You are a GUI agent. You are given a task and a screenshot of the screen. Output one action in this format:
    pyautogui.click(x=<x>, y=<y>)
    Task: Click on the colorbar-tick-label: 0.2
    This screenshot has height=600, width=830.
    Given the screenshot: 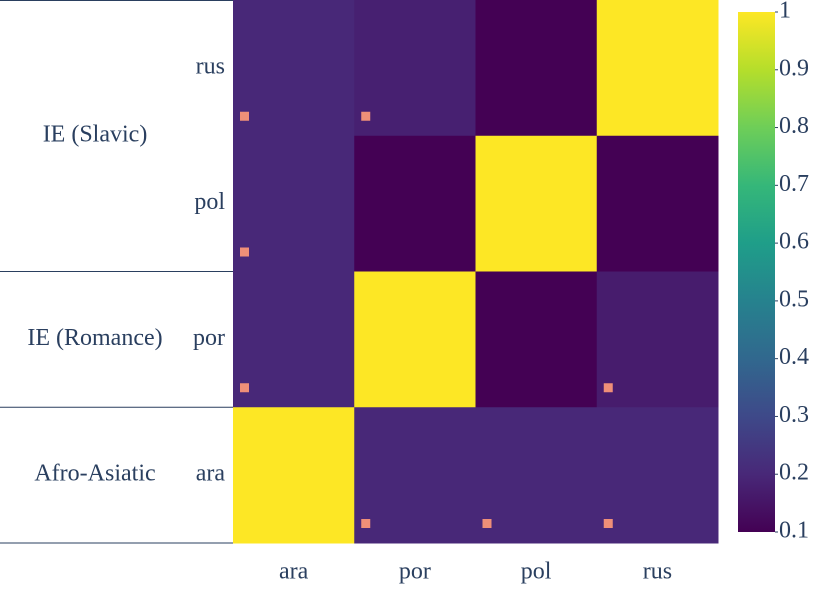 What is the action you would take?
    pyautogui.click(x=794, y=473)
    